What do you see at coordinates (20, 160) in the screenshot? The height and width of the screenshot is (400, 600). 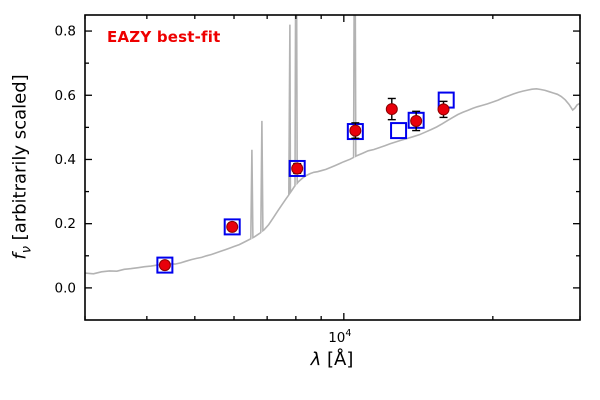 I see `y-axis-units: [arbitrarily scaled]` at bounding box center [20, 160].